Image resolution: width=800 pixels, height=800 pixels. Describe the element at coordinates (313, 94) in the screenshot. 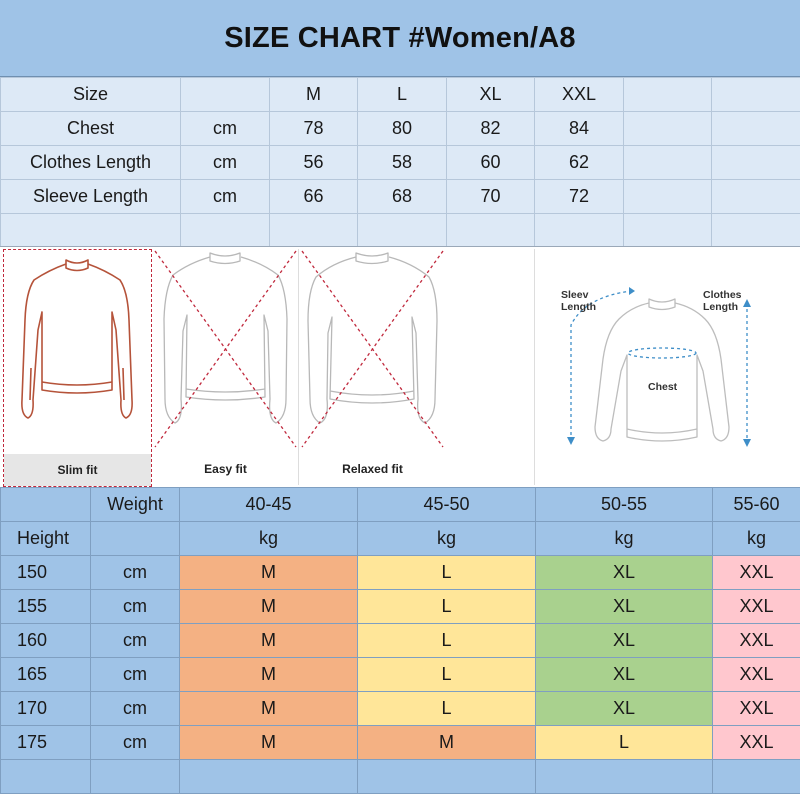

I see `size-header-m: M` at that location.